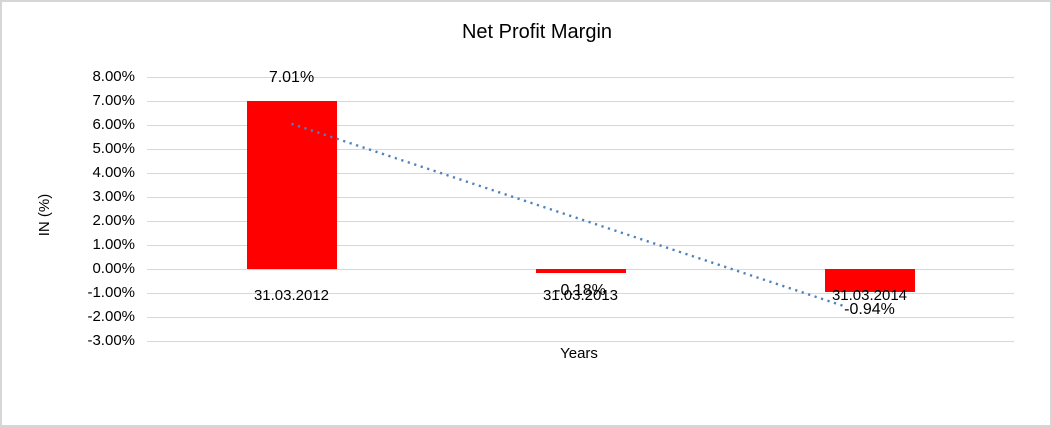 The image size is (1052, 427). Describe the element at coordinates (113, 148) in the screenshot. I see `y-tick-label: 5.00%` at that location.